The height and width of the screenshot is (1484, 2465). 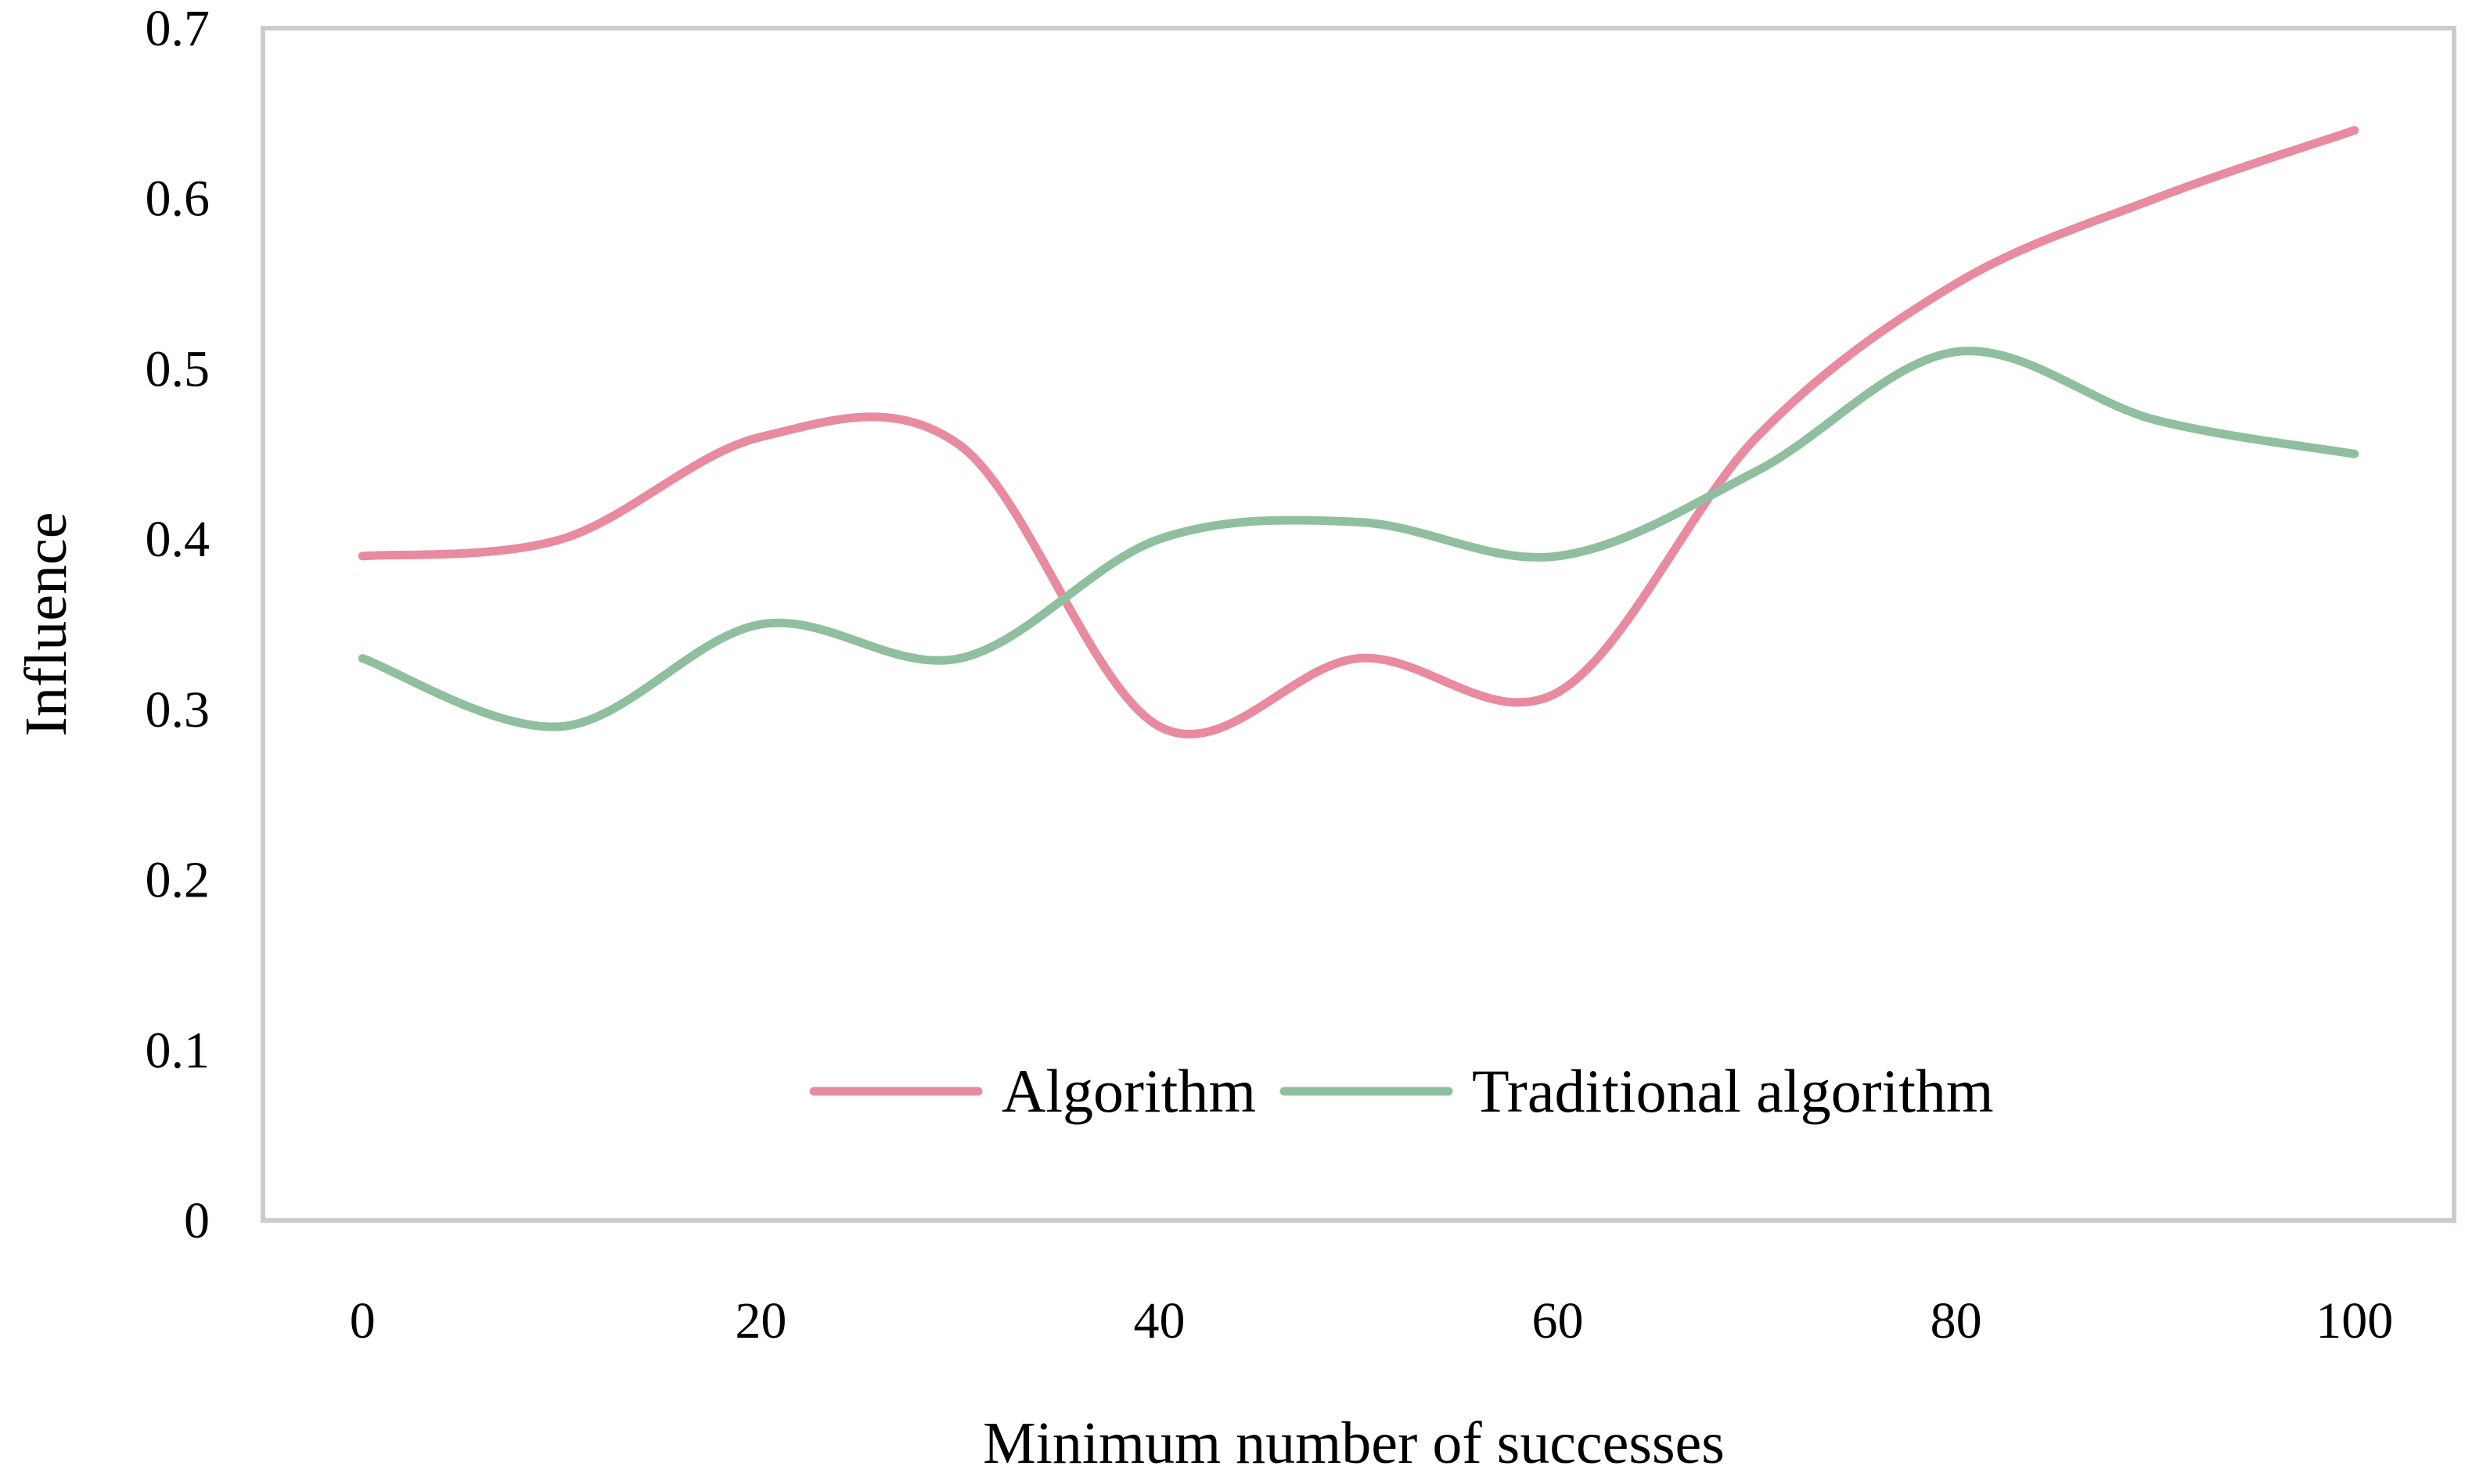 I want to click on y-tick-label: 0.7, so click(x=178, y=29).